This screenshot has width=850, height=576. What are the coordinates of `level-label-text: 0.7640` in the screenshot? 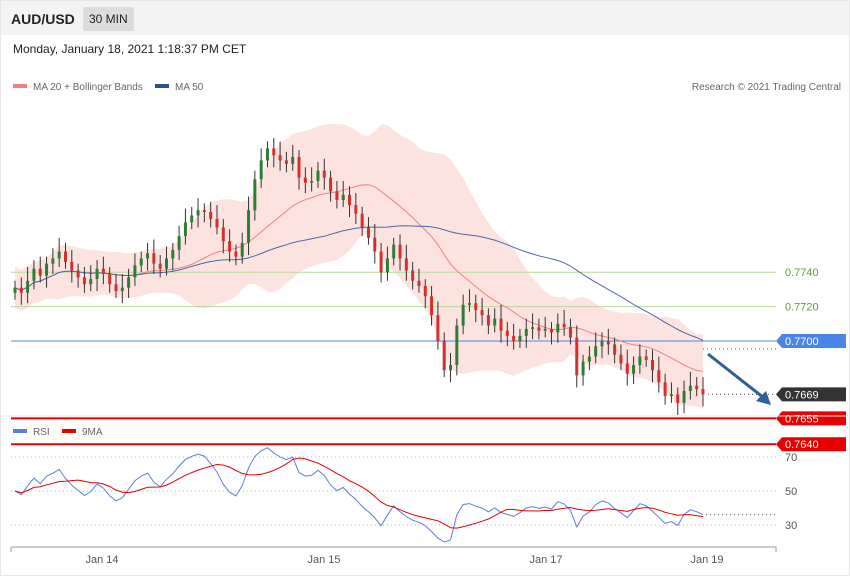 It's located at (802, 445).